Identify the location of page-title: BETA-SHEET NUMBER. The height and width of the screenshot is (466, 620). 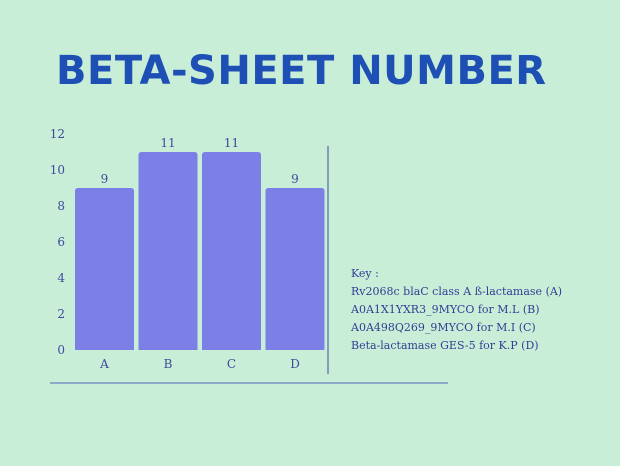
(301, 71).